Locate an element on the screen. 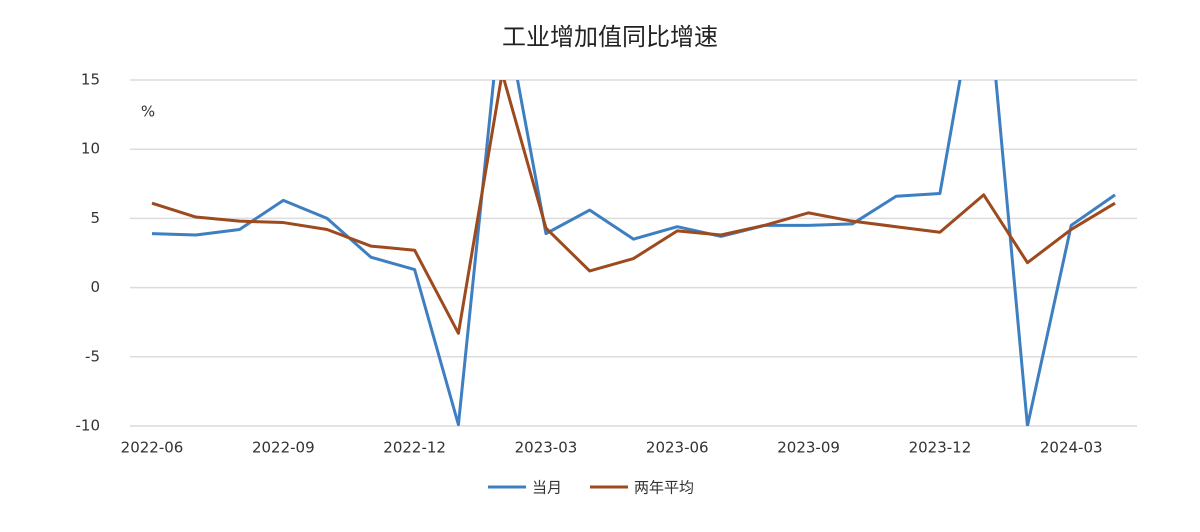 Image resolution: width=1200 pixels, height=532 pixels. y-tick-label: -5 is located at coordinates (92, 356).